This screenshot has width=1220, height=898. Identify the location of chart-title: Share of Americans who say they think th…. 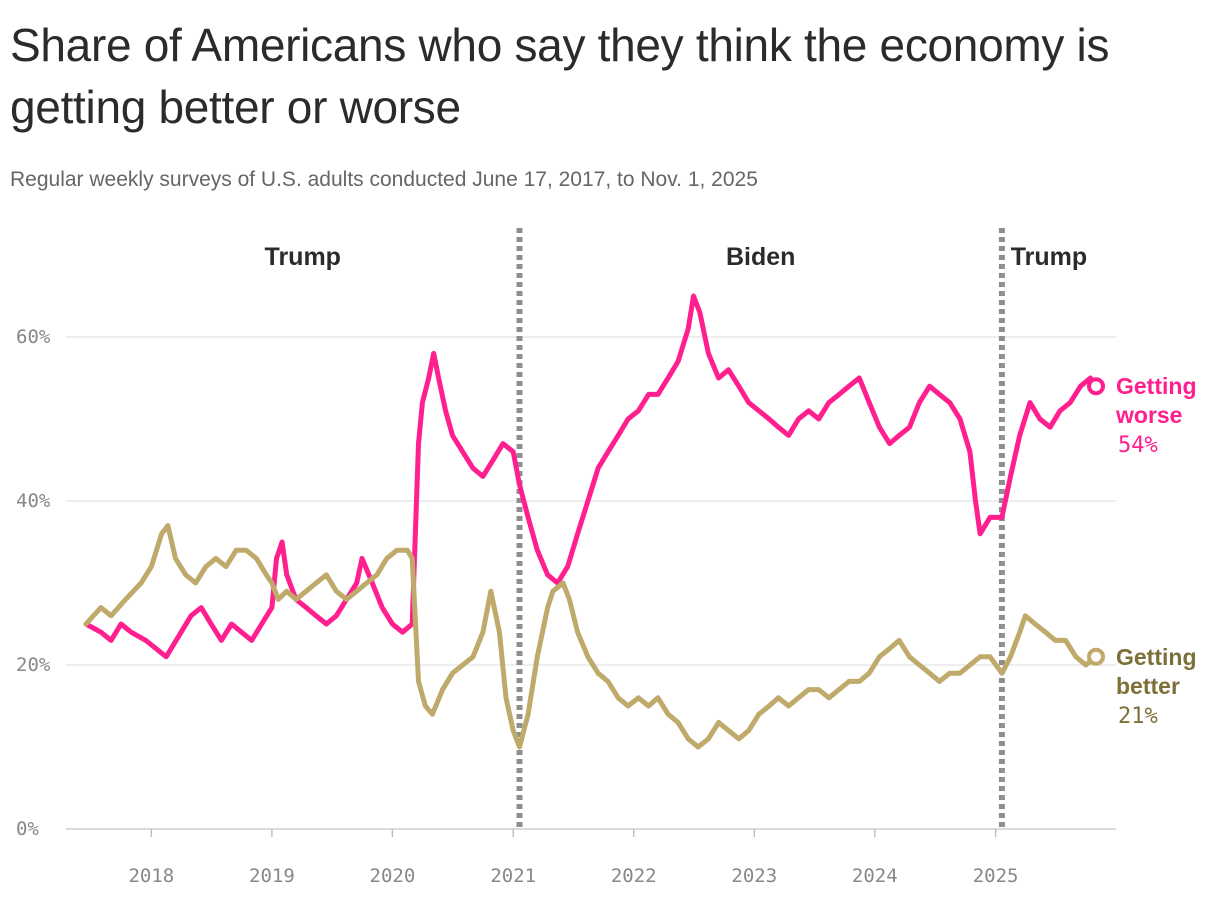
(560, 76).